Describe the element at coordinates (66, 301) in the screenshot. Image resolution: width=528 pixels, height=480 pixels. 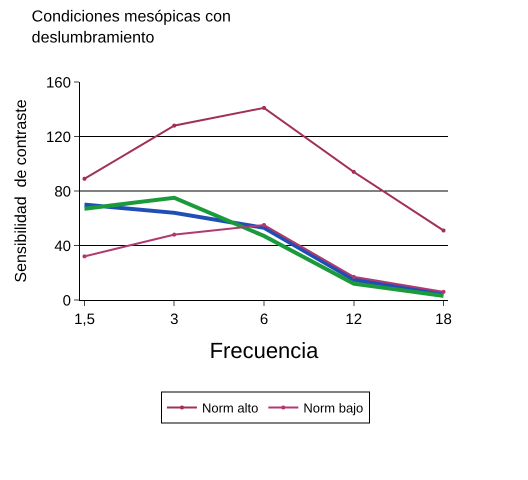
I see `y-tick-label: 0` at that location.